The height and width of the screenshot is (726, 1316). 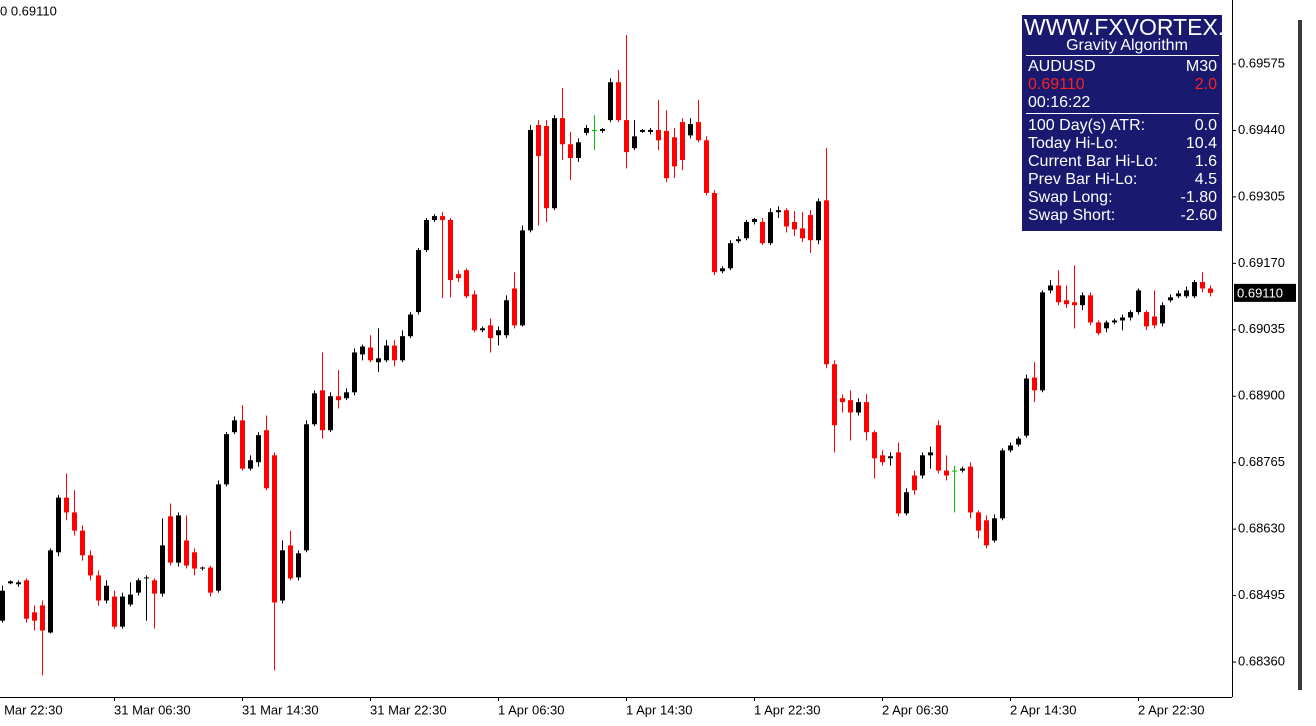 I want to click on x-tick-label: 2 Apr 22:30, so click(x=1171, y=709).